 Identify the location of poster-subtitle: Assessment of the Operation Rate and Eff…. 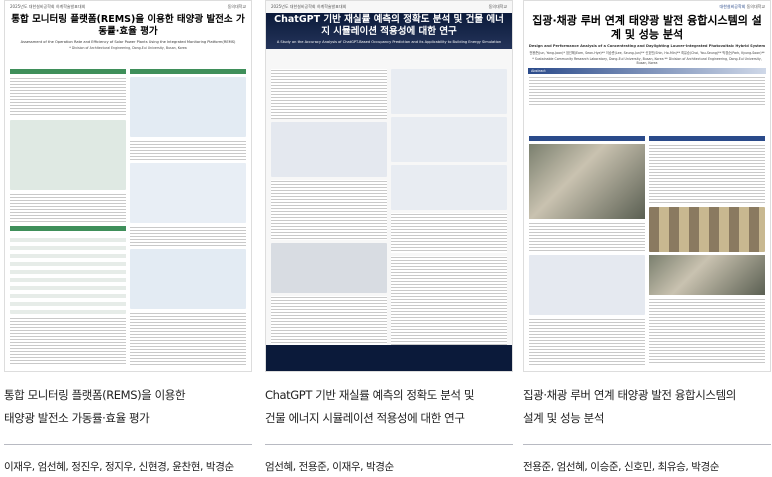
(128, 42).